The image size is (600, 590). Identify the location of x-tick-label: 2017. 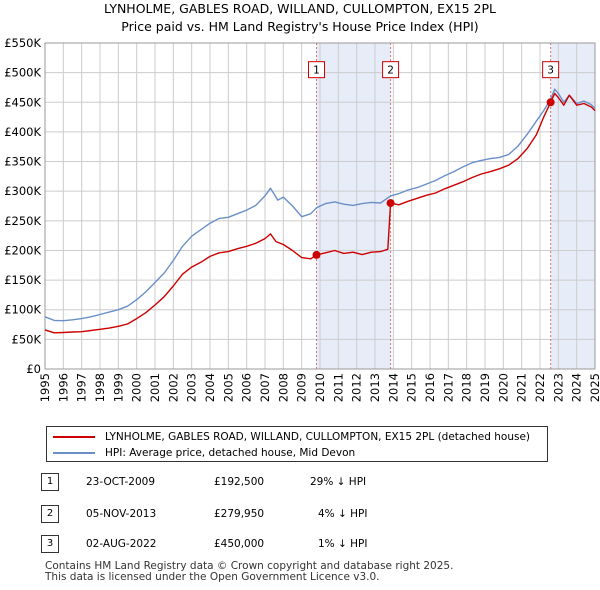
(448, 387).